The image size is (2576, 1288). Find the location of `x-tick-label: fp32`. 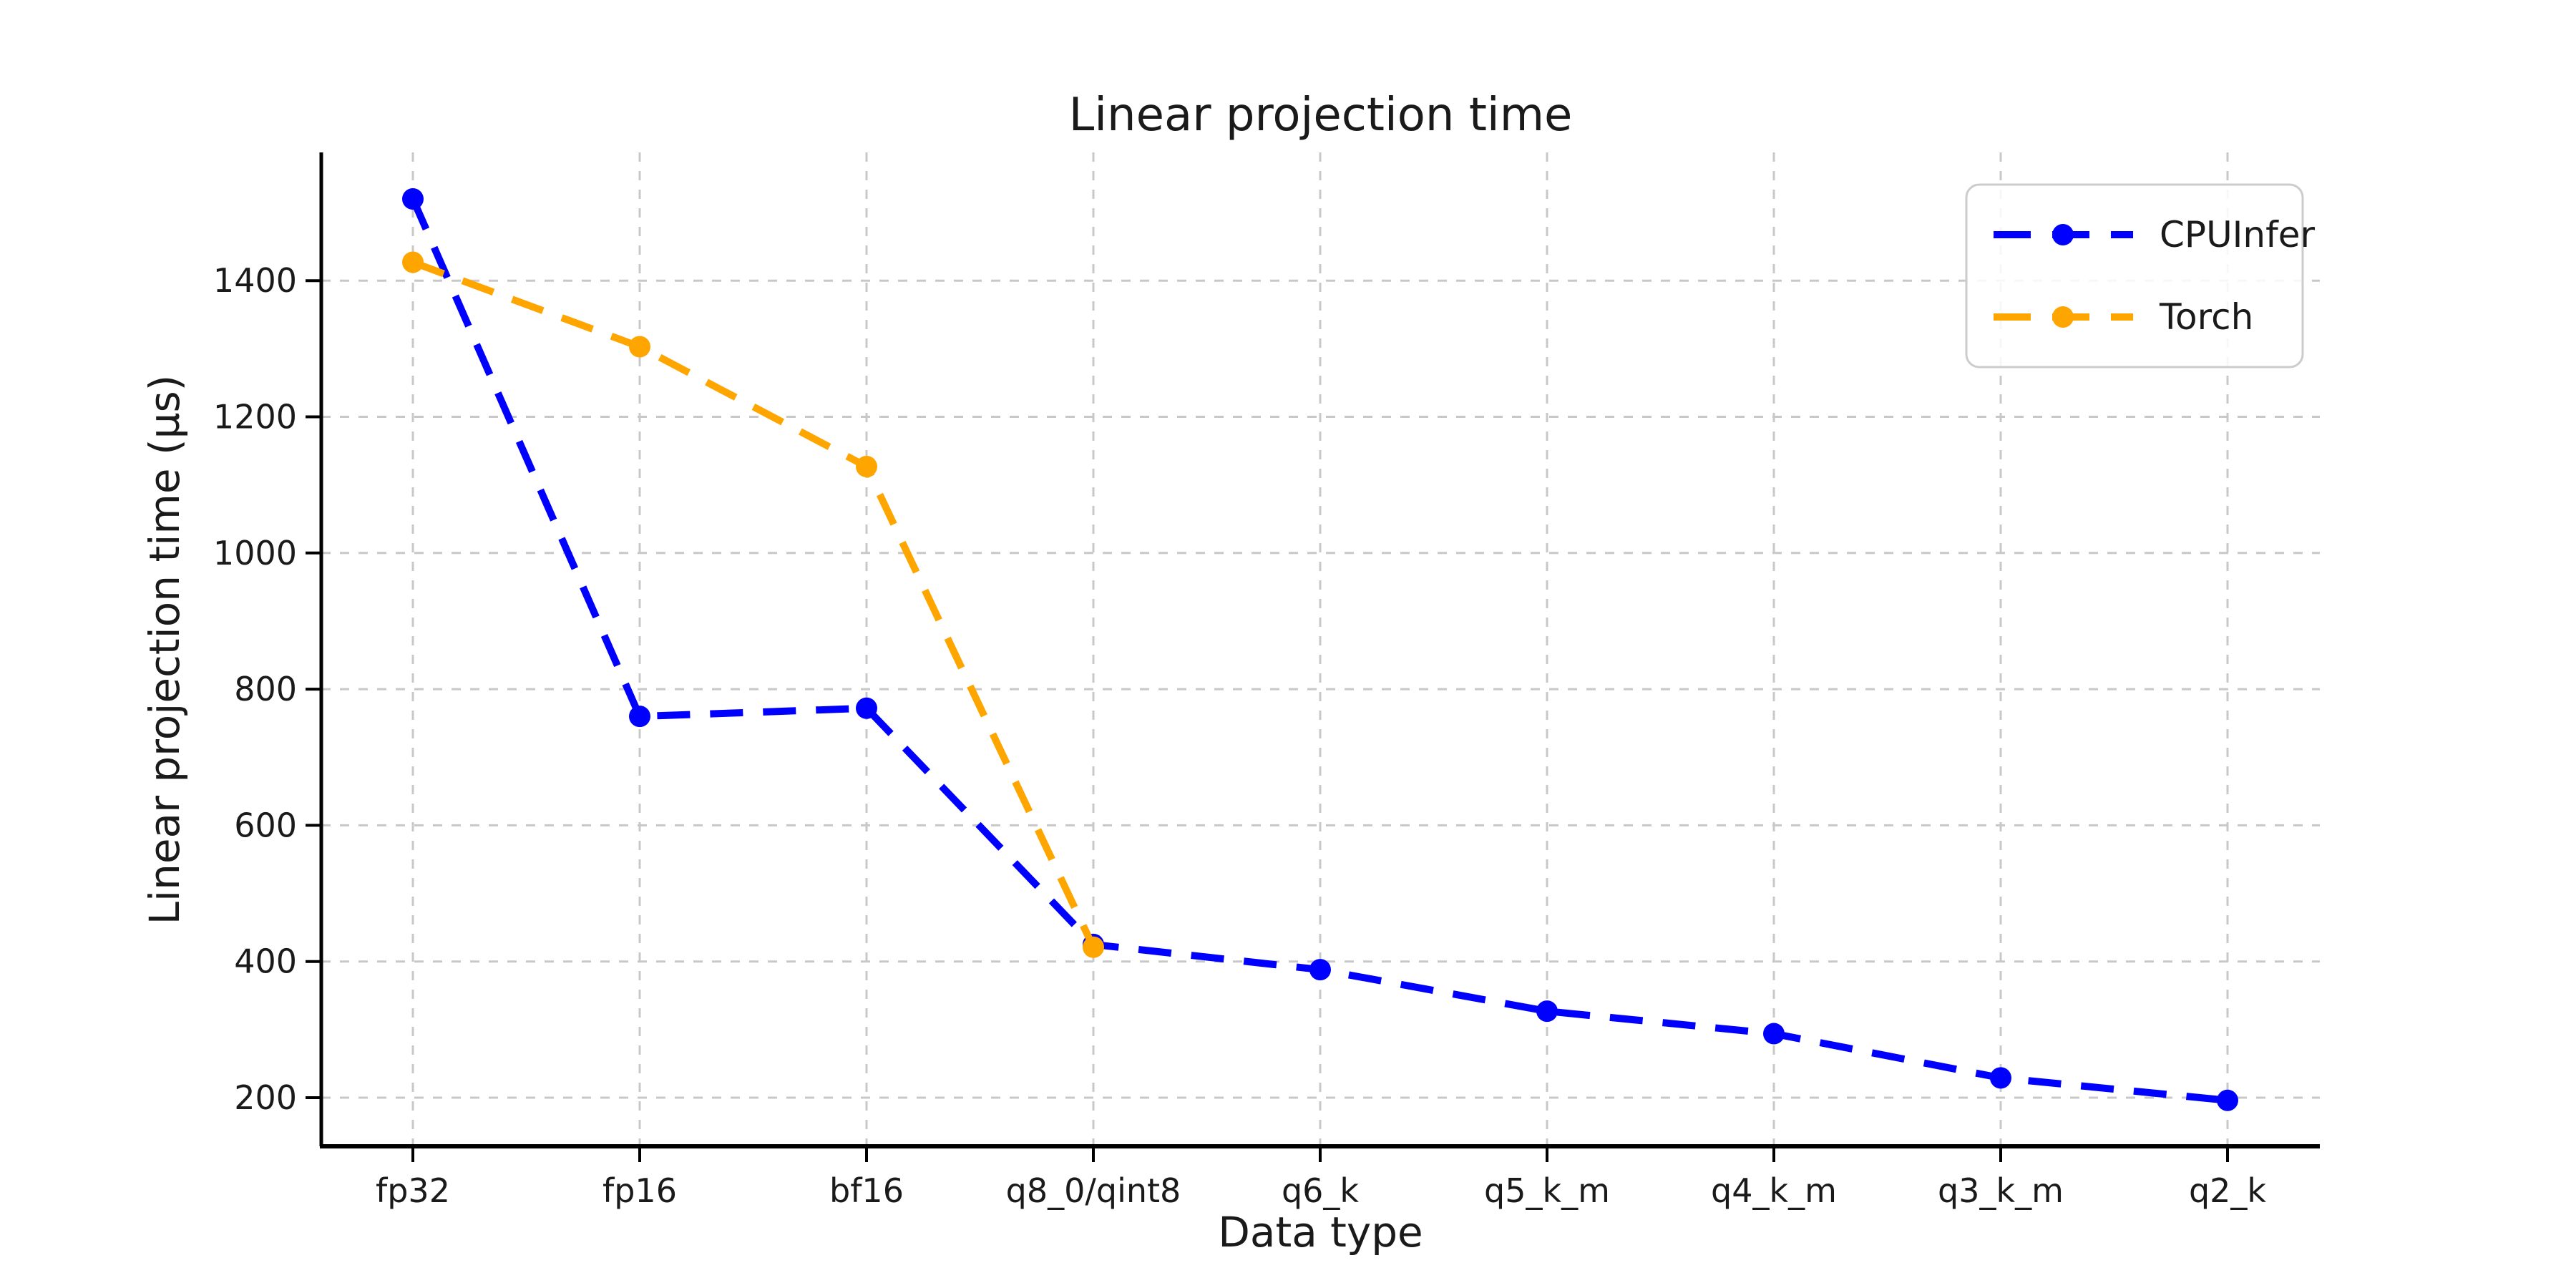

x-tick-label: fp32 is located at coordinates (413, 1190).